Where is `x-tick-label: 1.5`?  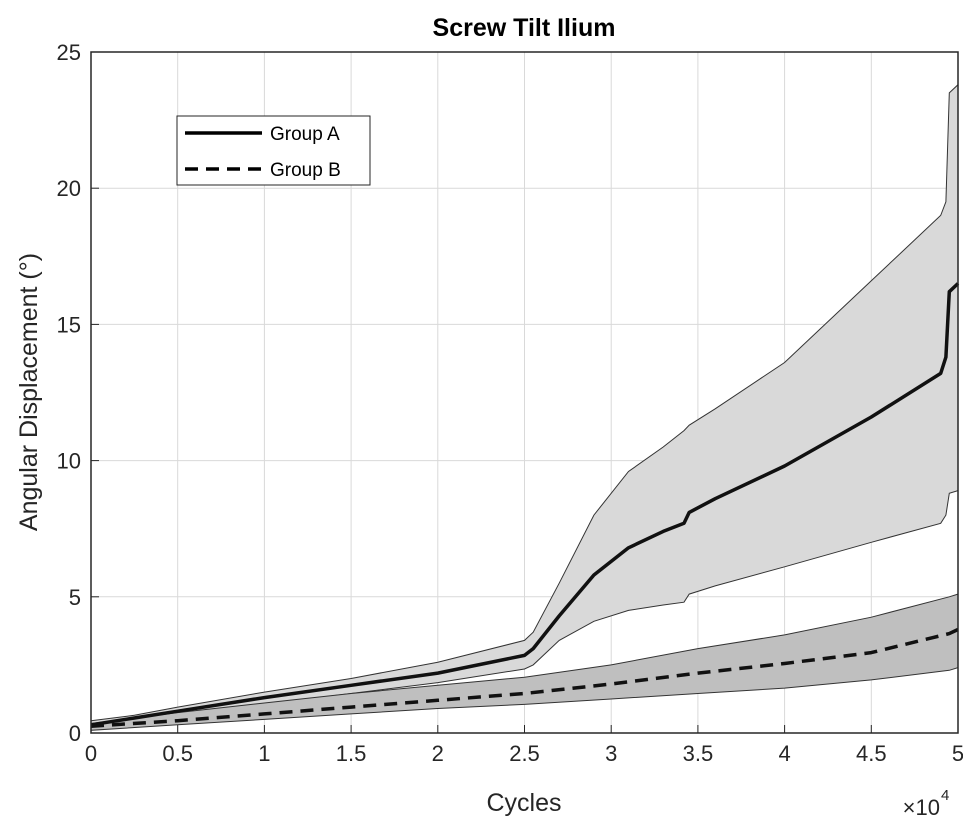 x-tick-label: 1.5 is located at coordinates (351, 753).